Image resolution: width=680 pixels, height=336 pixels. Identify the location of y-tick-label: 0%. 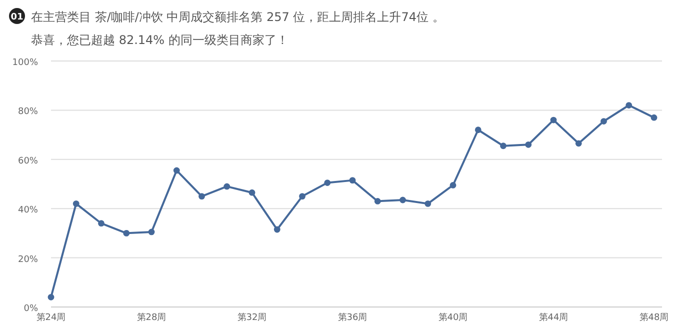
(31, 309).